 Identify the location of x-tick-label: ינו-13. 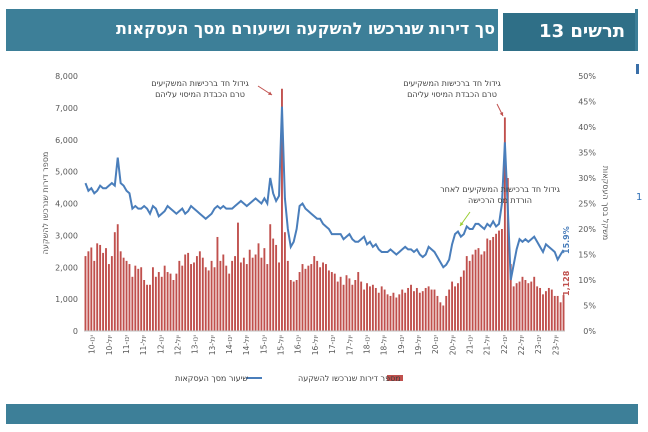
(195, 344).